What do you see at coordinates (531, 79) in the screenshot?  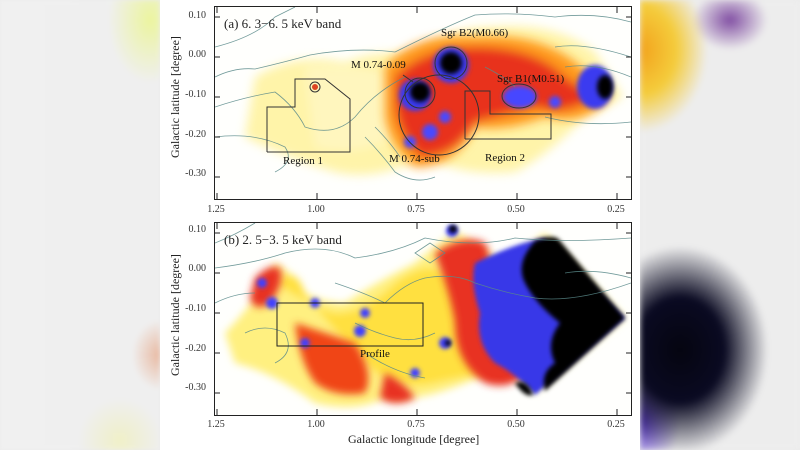 I see `annotation-sgr-b1: Sgr B1(M0.51)` at bounding box center [531, 79].